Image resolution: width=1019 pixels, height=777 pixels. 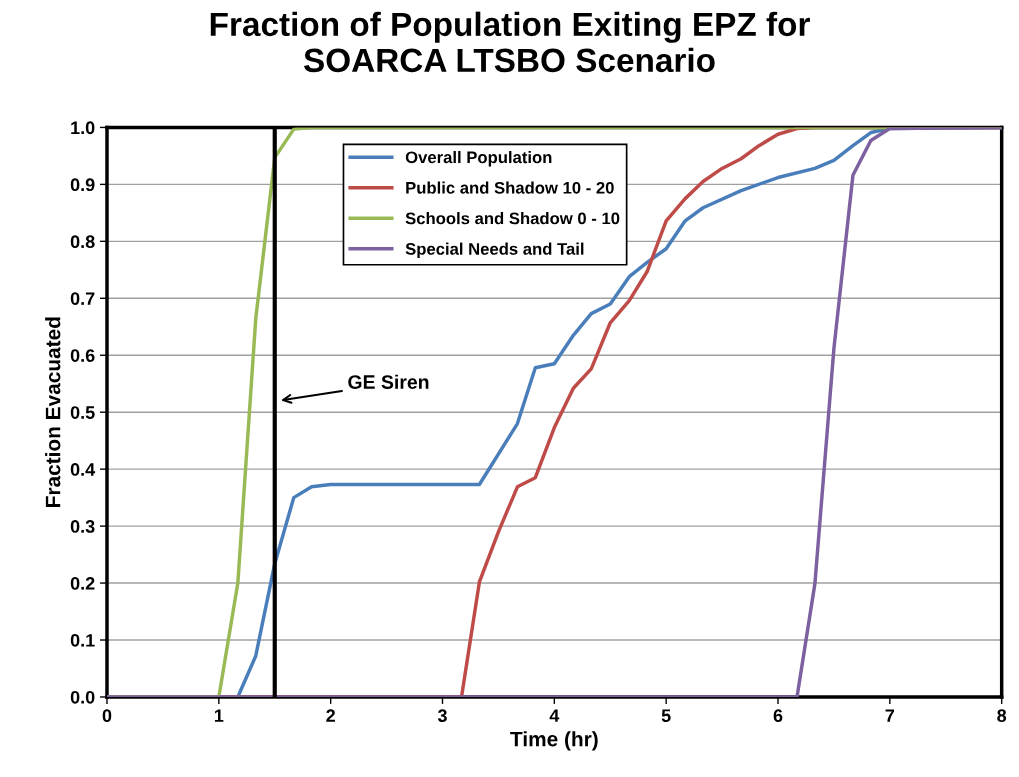 I want to click on y-tick-label: 0.3, so click(x=82, y=526).